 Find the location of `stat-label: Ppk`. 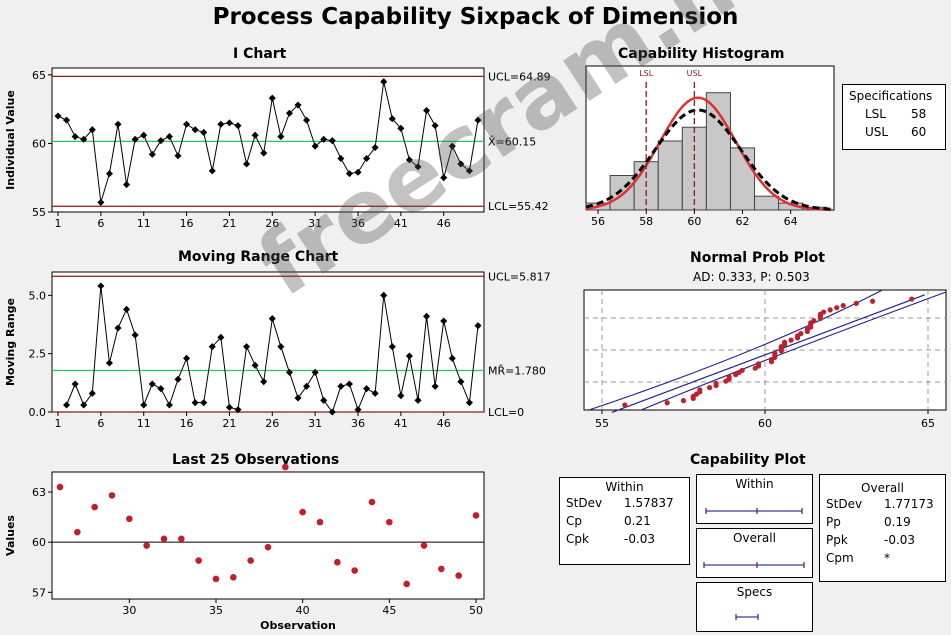

stat-label: Ppk is located at coordinates (837, 540).